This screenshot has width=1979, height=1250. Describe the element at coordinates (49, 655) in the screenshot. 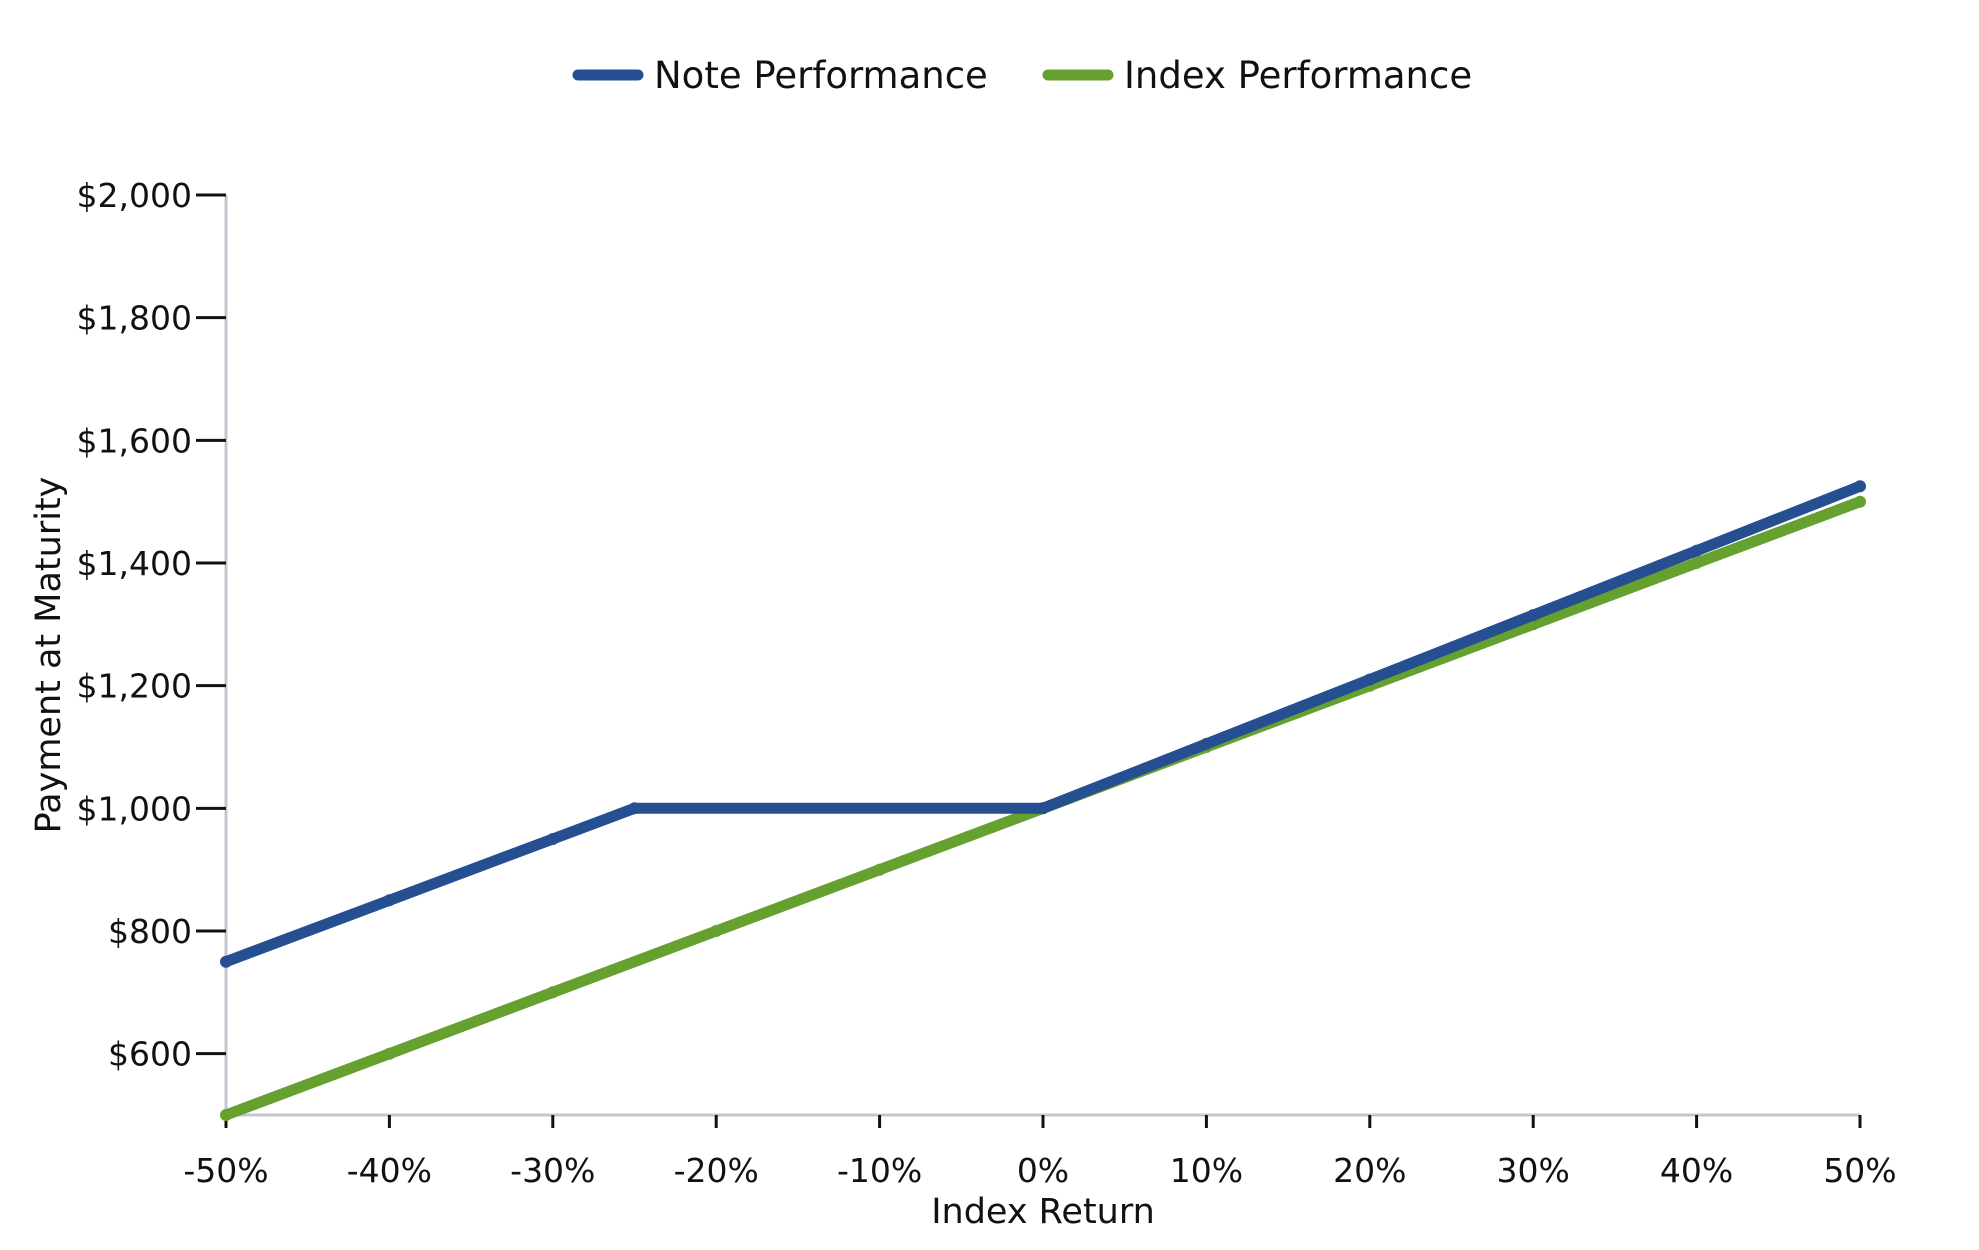

I see `y-axis-title: Payment at Maturity` at that location.